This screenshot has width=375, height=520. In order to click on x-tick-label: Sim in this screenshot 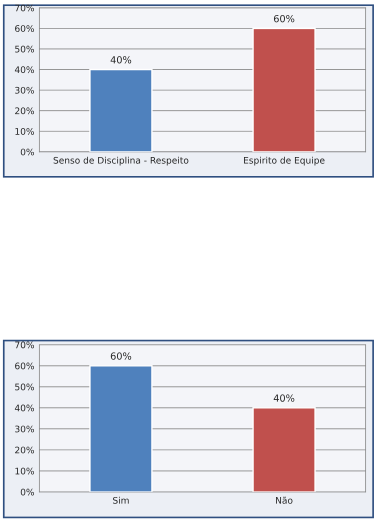, I will do `click(121, 500)`.